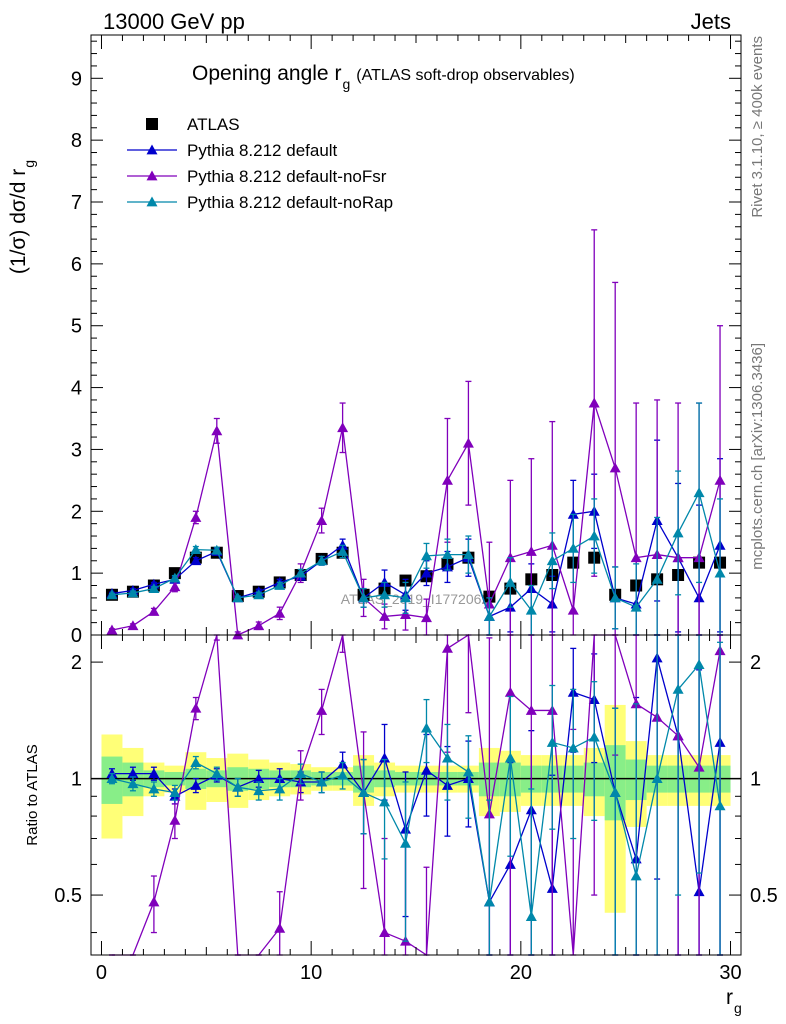 This screenshot has height=1024, width=786. What do you see at coordinates (755, 780) in the screenshot?
I see `ratio-y-tick-label-right: 1` at bounding box center [755, 780].